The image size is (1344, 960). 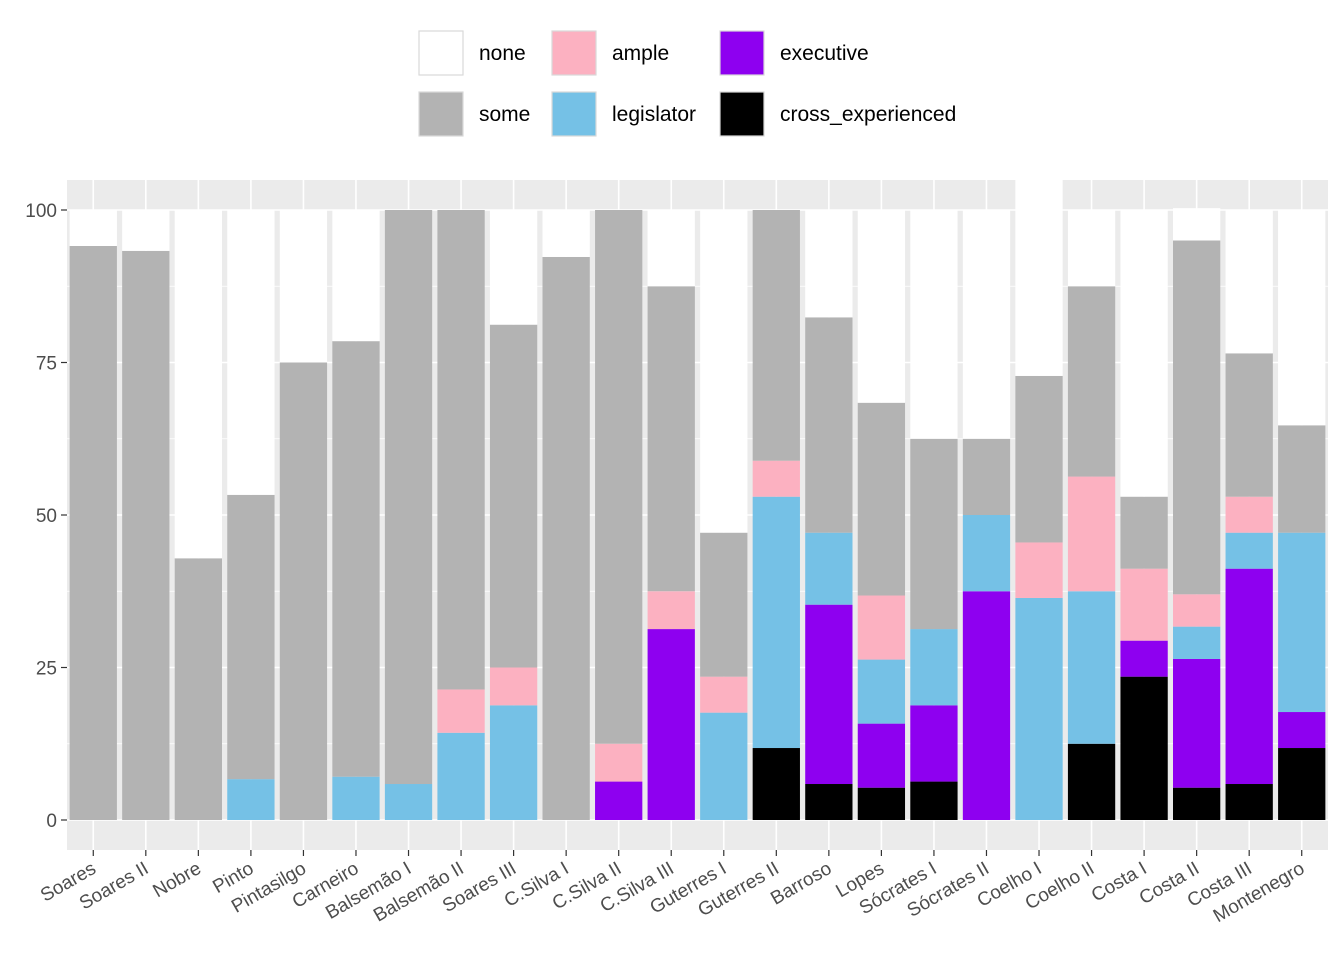 What do you see at coordinates (502, 53) in the screenshot?
I see `legend-label: none` at bounding box center [502, 53].